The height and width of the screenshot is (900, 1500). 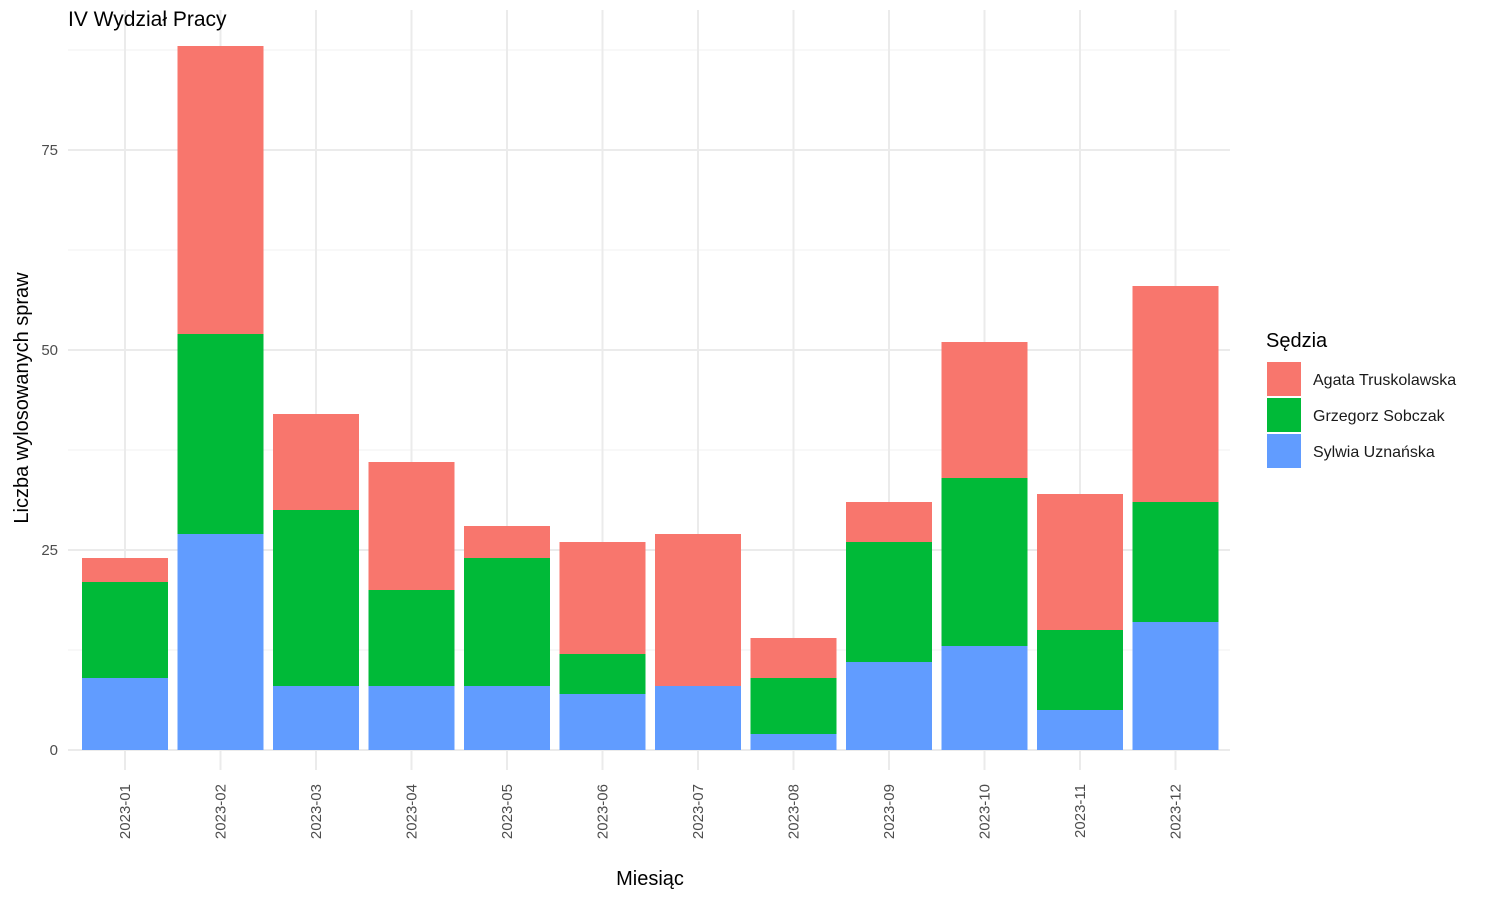 What do you see at coordinates (412, 811) in the screenshot?
I see `x-tick-label: 2023-04` at bounding box center [412, 811].